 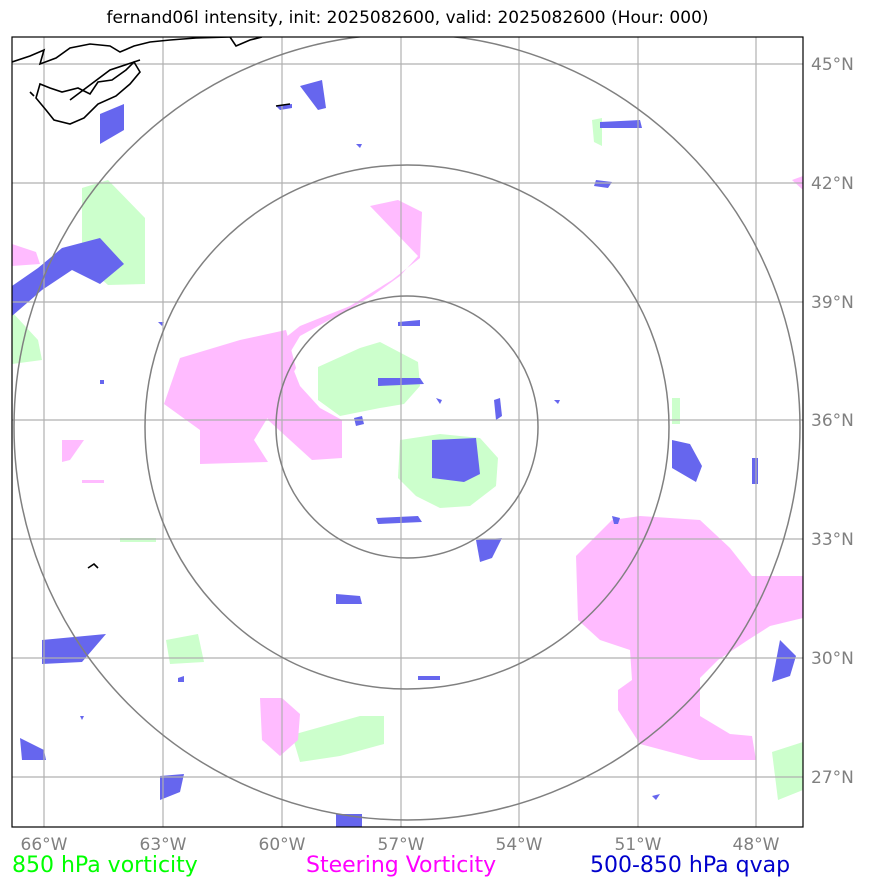 I want to click on x-axis-ticks: 66°W 63°W 60°W 57°W 54°W 51°W 48°W, so click(x=400, y=845).